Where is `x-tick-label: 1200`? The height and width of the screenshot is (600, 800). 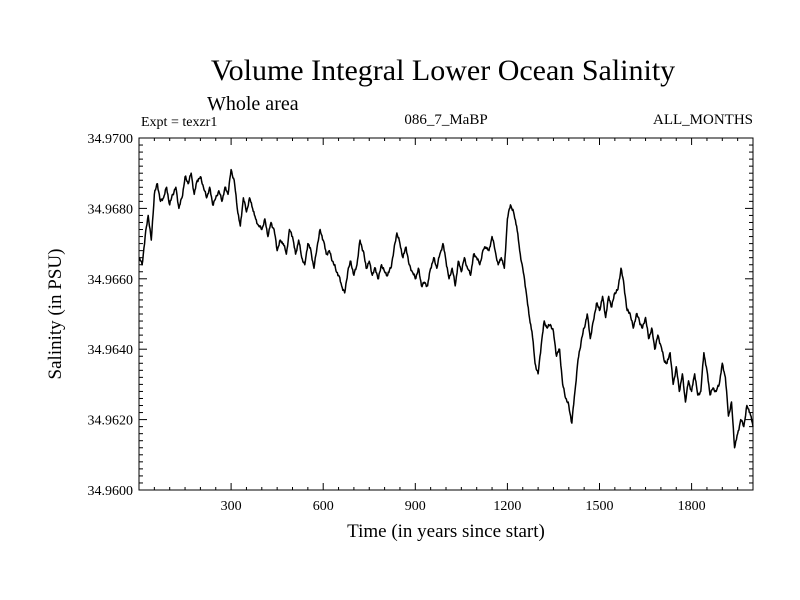 x-tick-label: 1200 is located at coordinates (507, 506).